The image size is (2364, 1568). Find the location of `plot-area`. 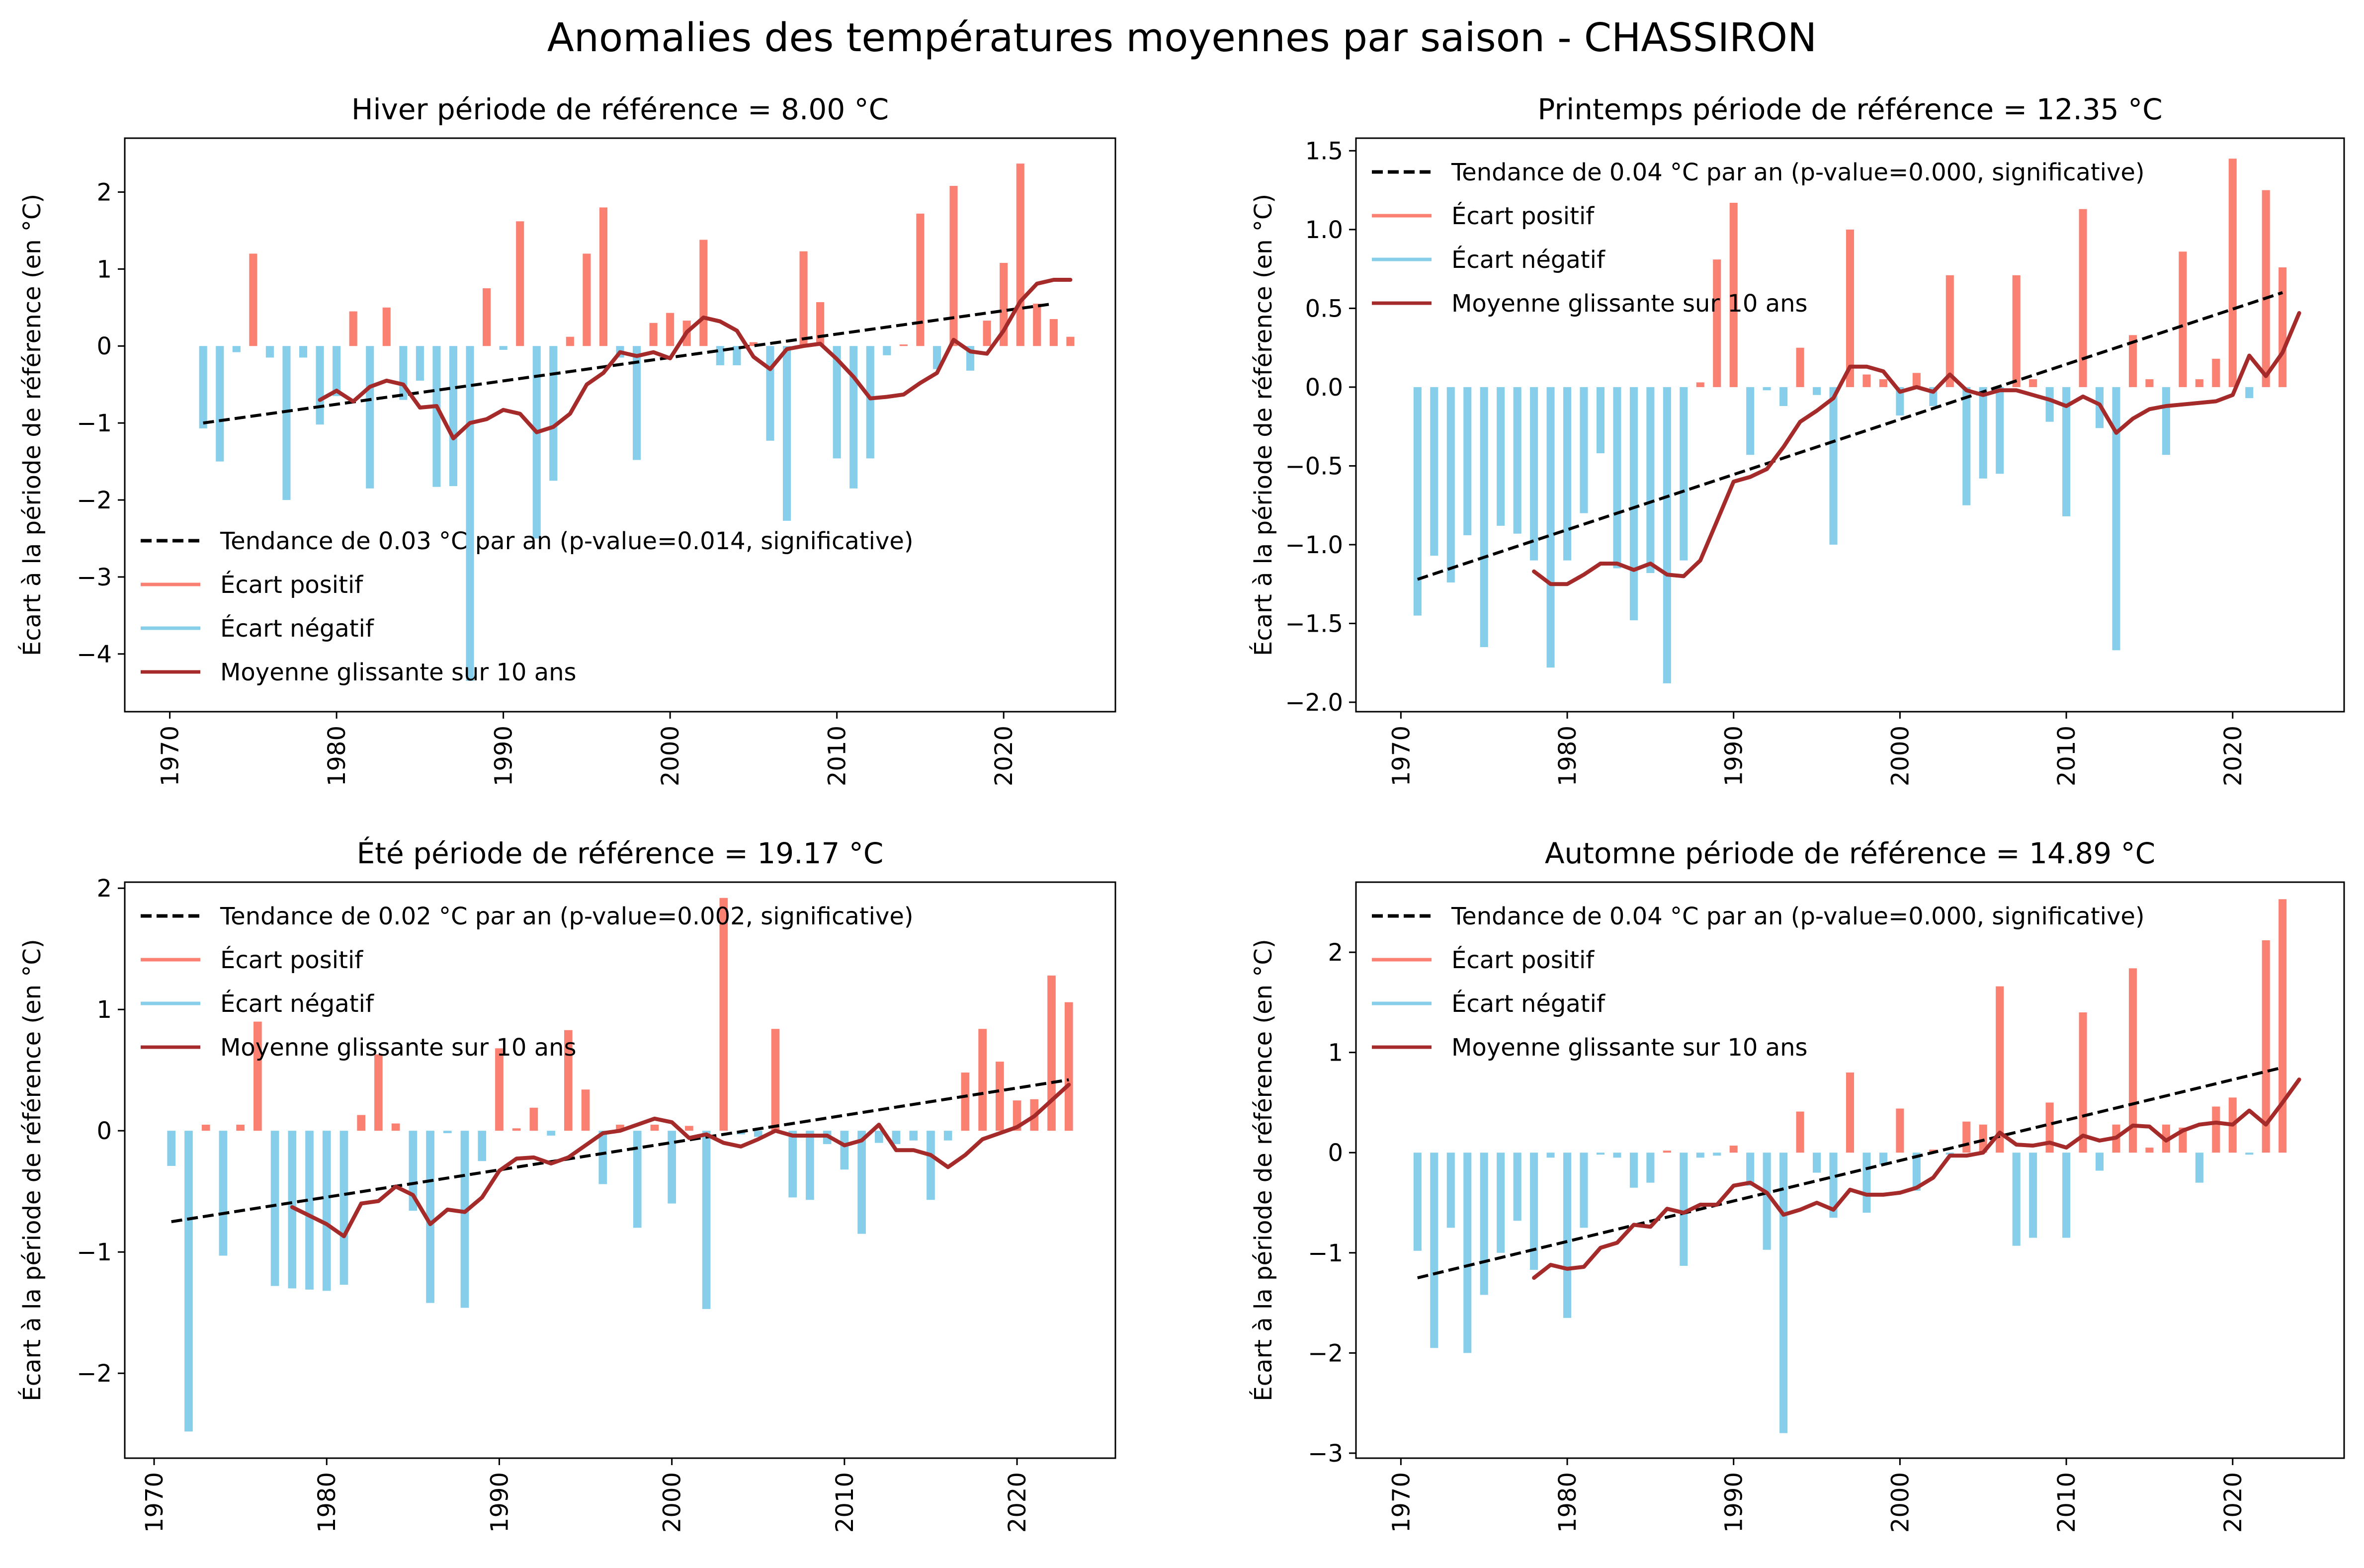

plot-area is located at coordinates (637, 422).